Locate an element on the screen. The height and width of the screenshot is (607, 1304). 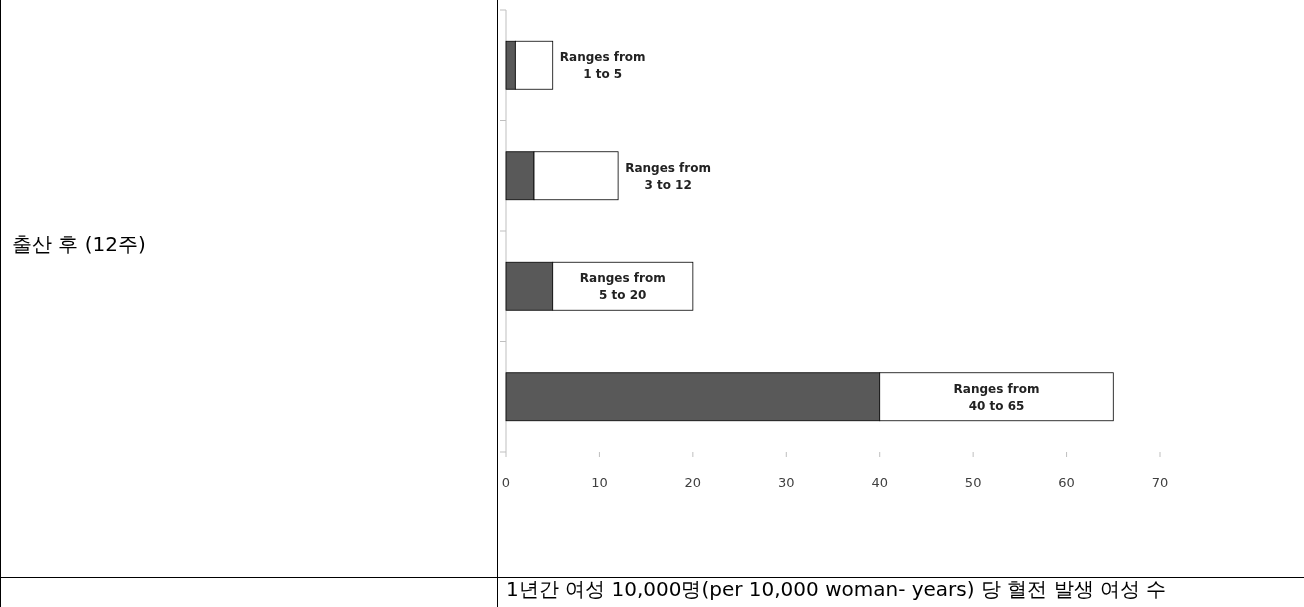
x-tick-label: 60 is located at coordinates (1066, 482).